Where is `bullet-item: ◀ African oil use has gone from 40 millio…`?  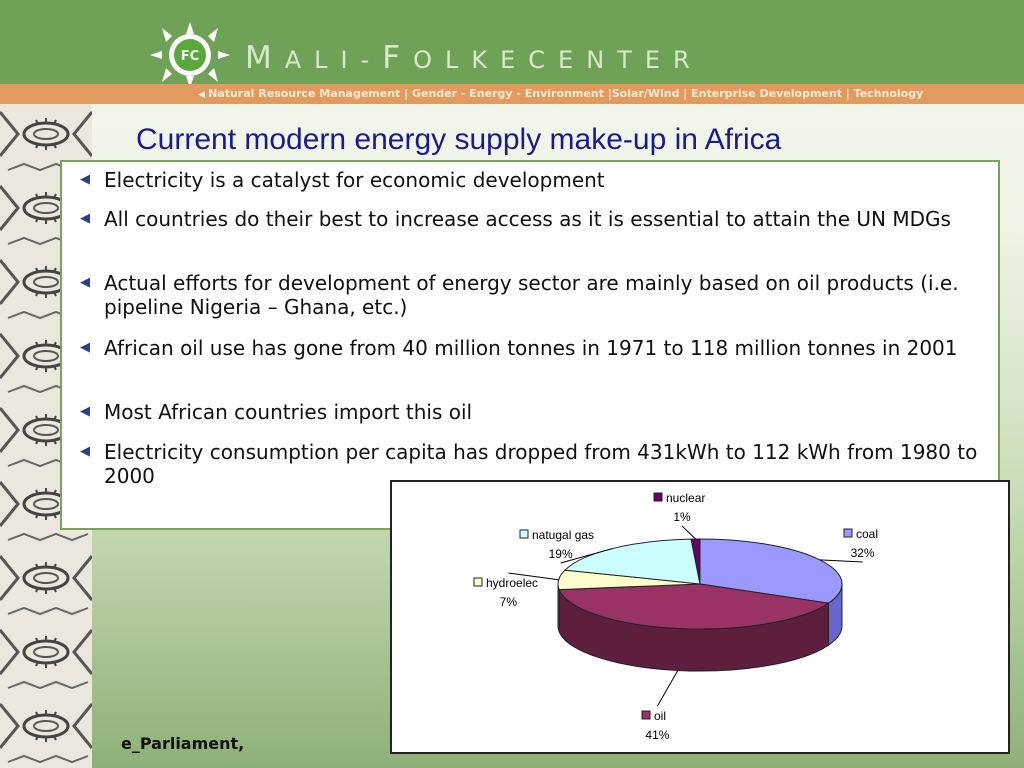 bullet-item: ◀ African oil use has gone from 40 millio… is located at coordinates (519, 348).